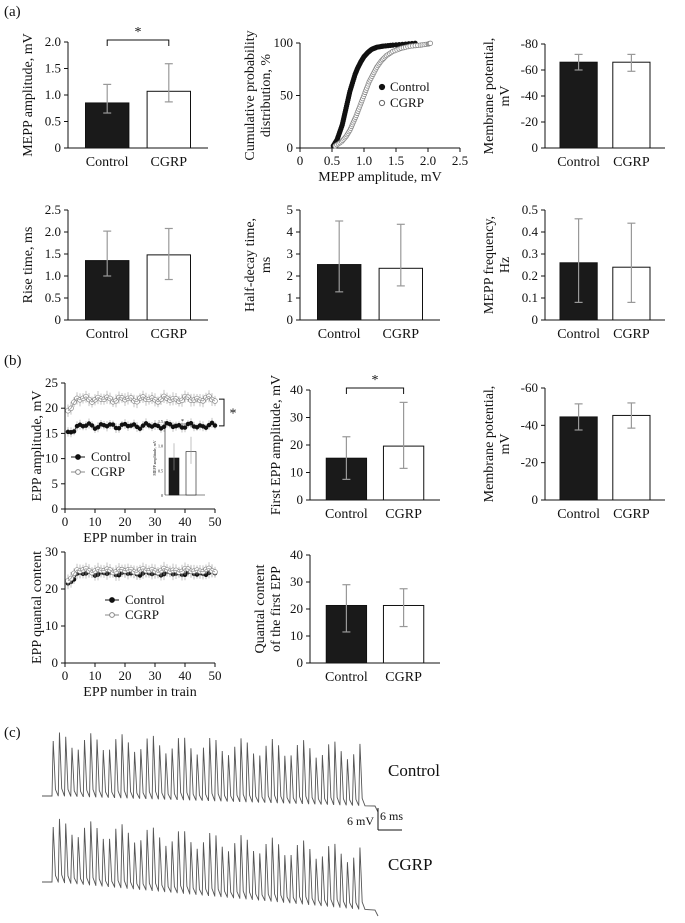  I want to click on a1-ytick-label: 2.0, so click(53, 41).